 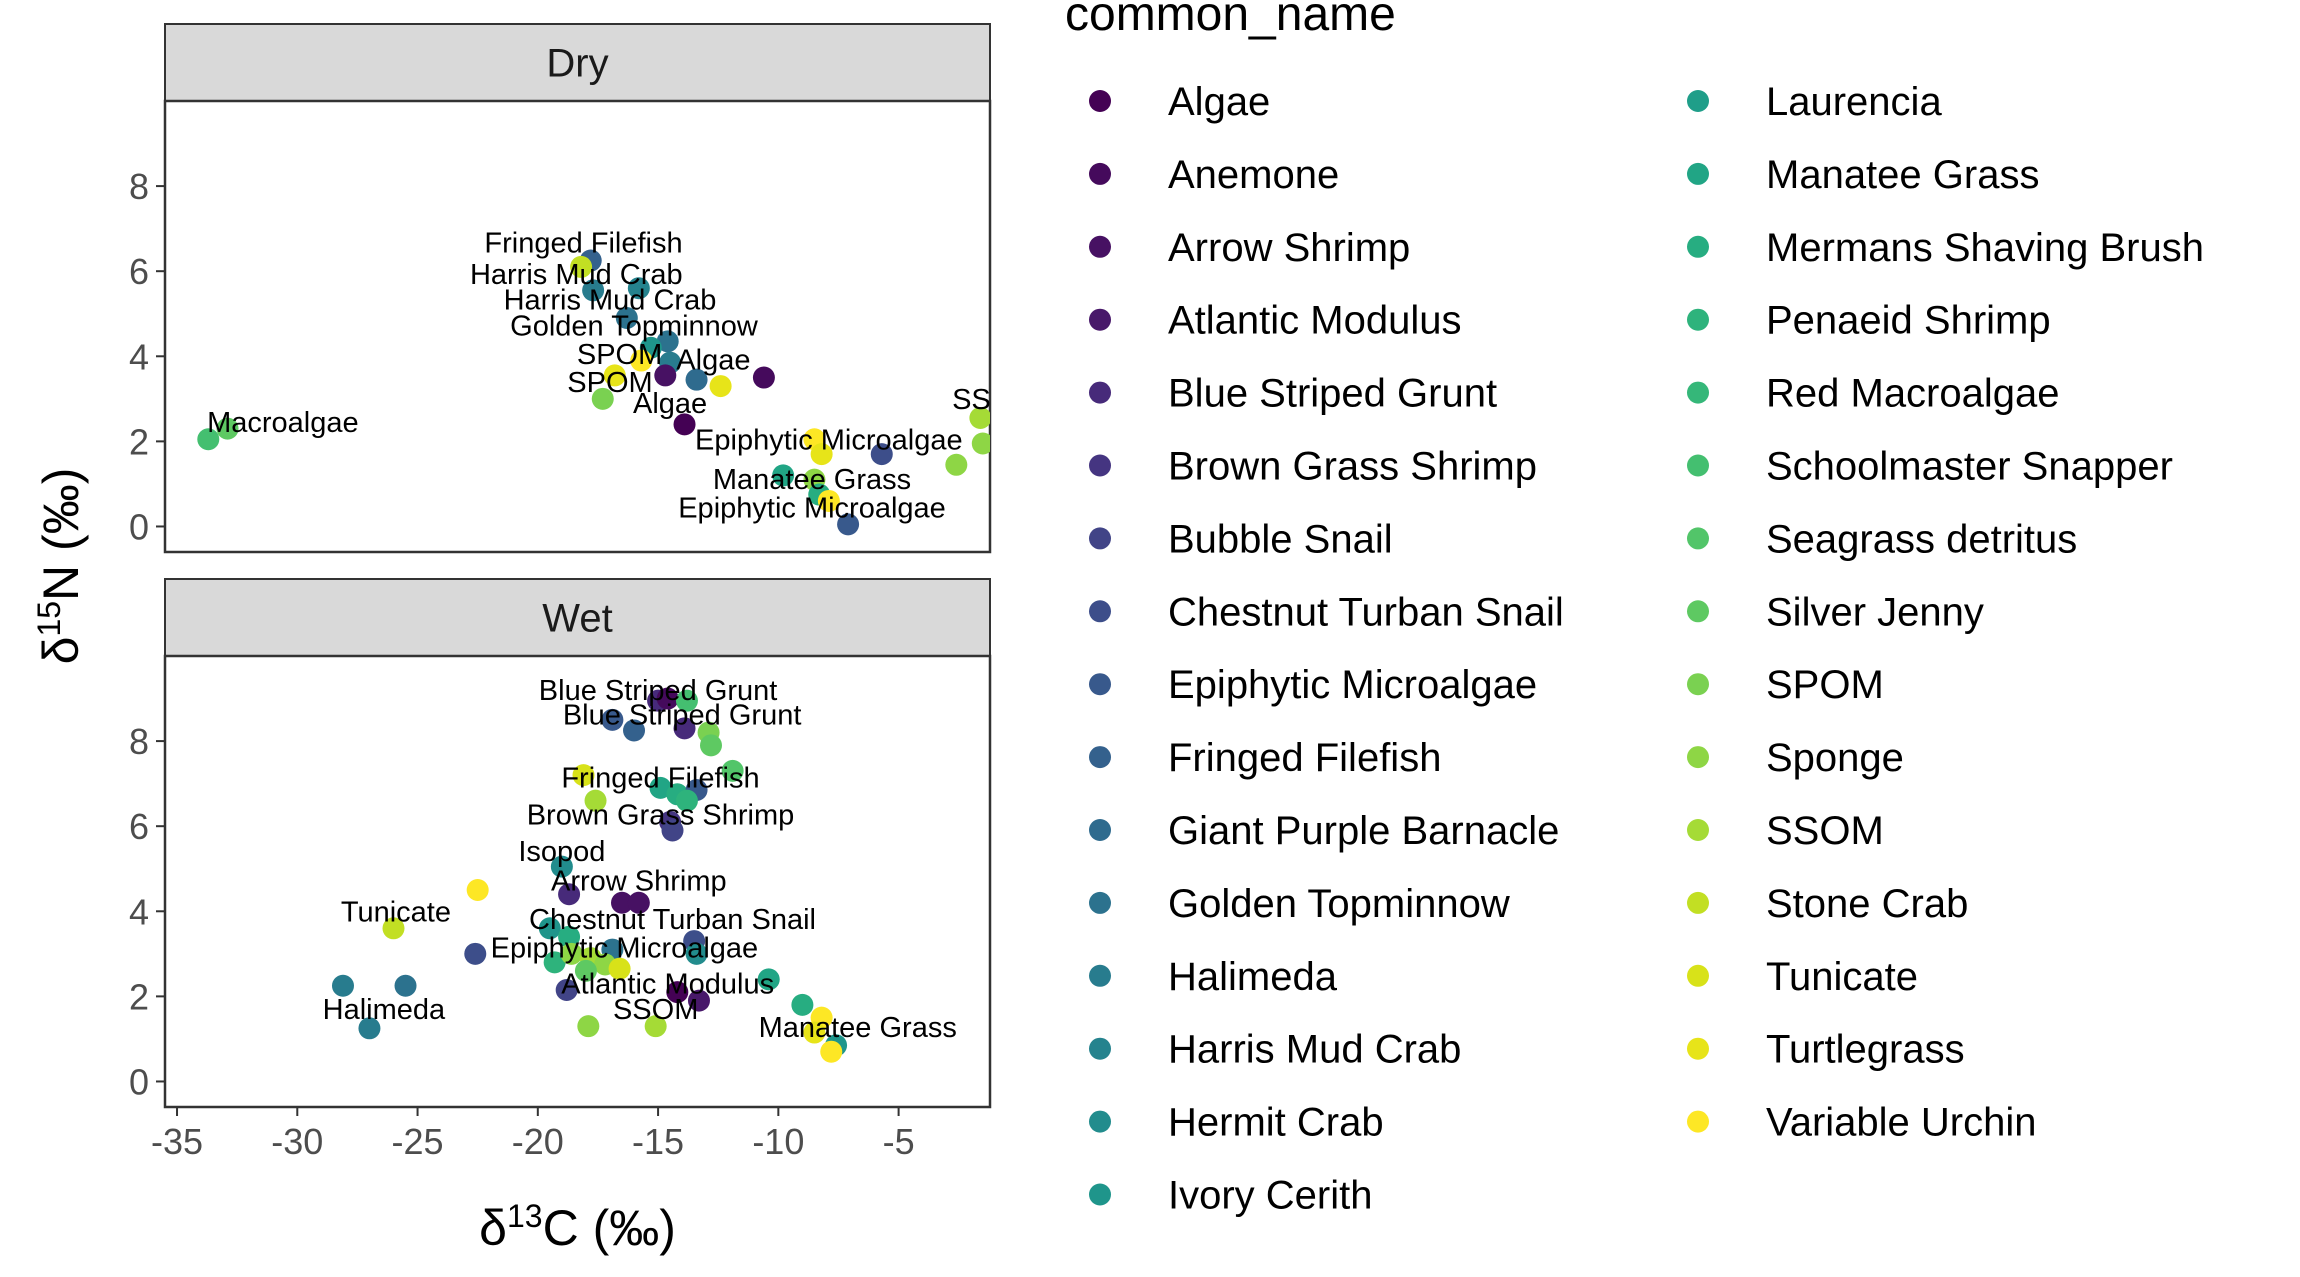 I want to click on legend-label: Harris Mud Crab, so click(x=1314, y=1050).